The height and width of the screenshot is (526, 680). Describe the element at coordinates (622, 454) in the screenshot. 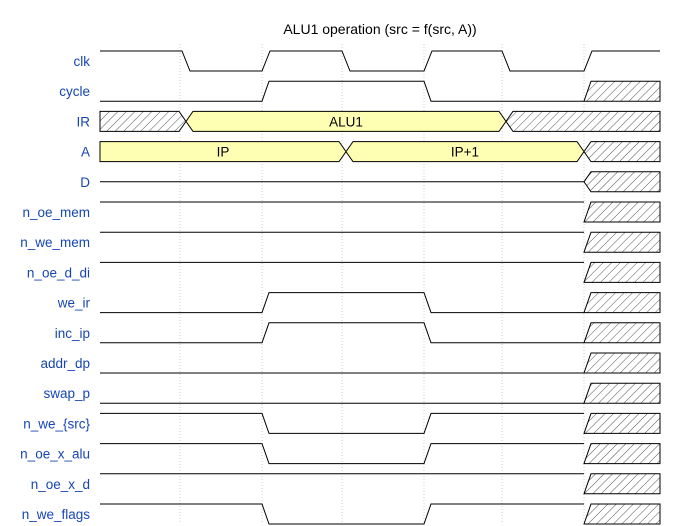

I see `signal-n-oe-x-alu-undefined-region` at that location.